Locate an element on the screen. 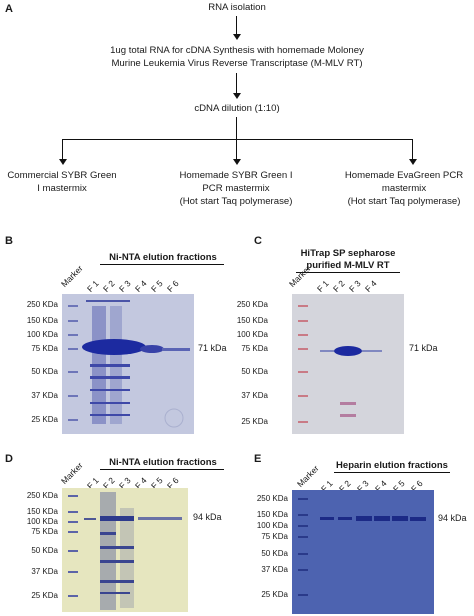 Image resolution: width=474 pixels, height=616 pixels. panel-e-band-label: 94 kDa is located at coordinates (452, 518).